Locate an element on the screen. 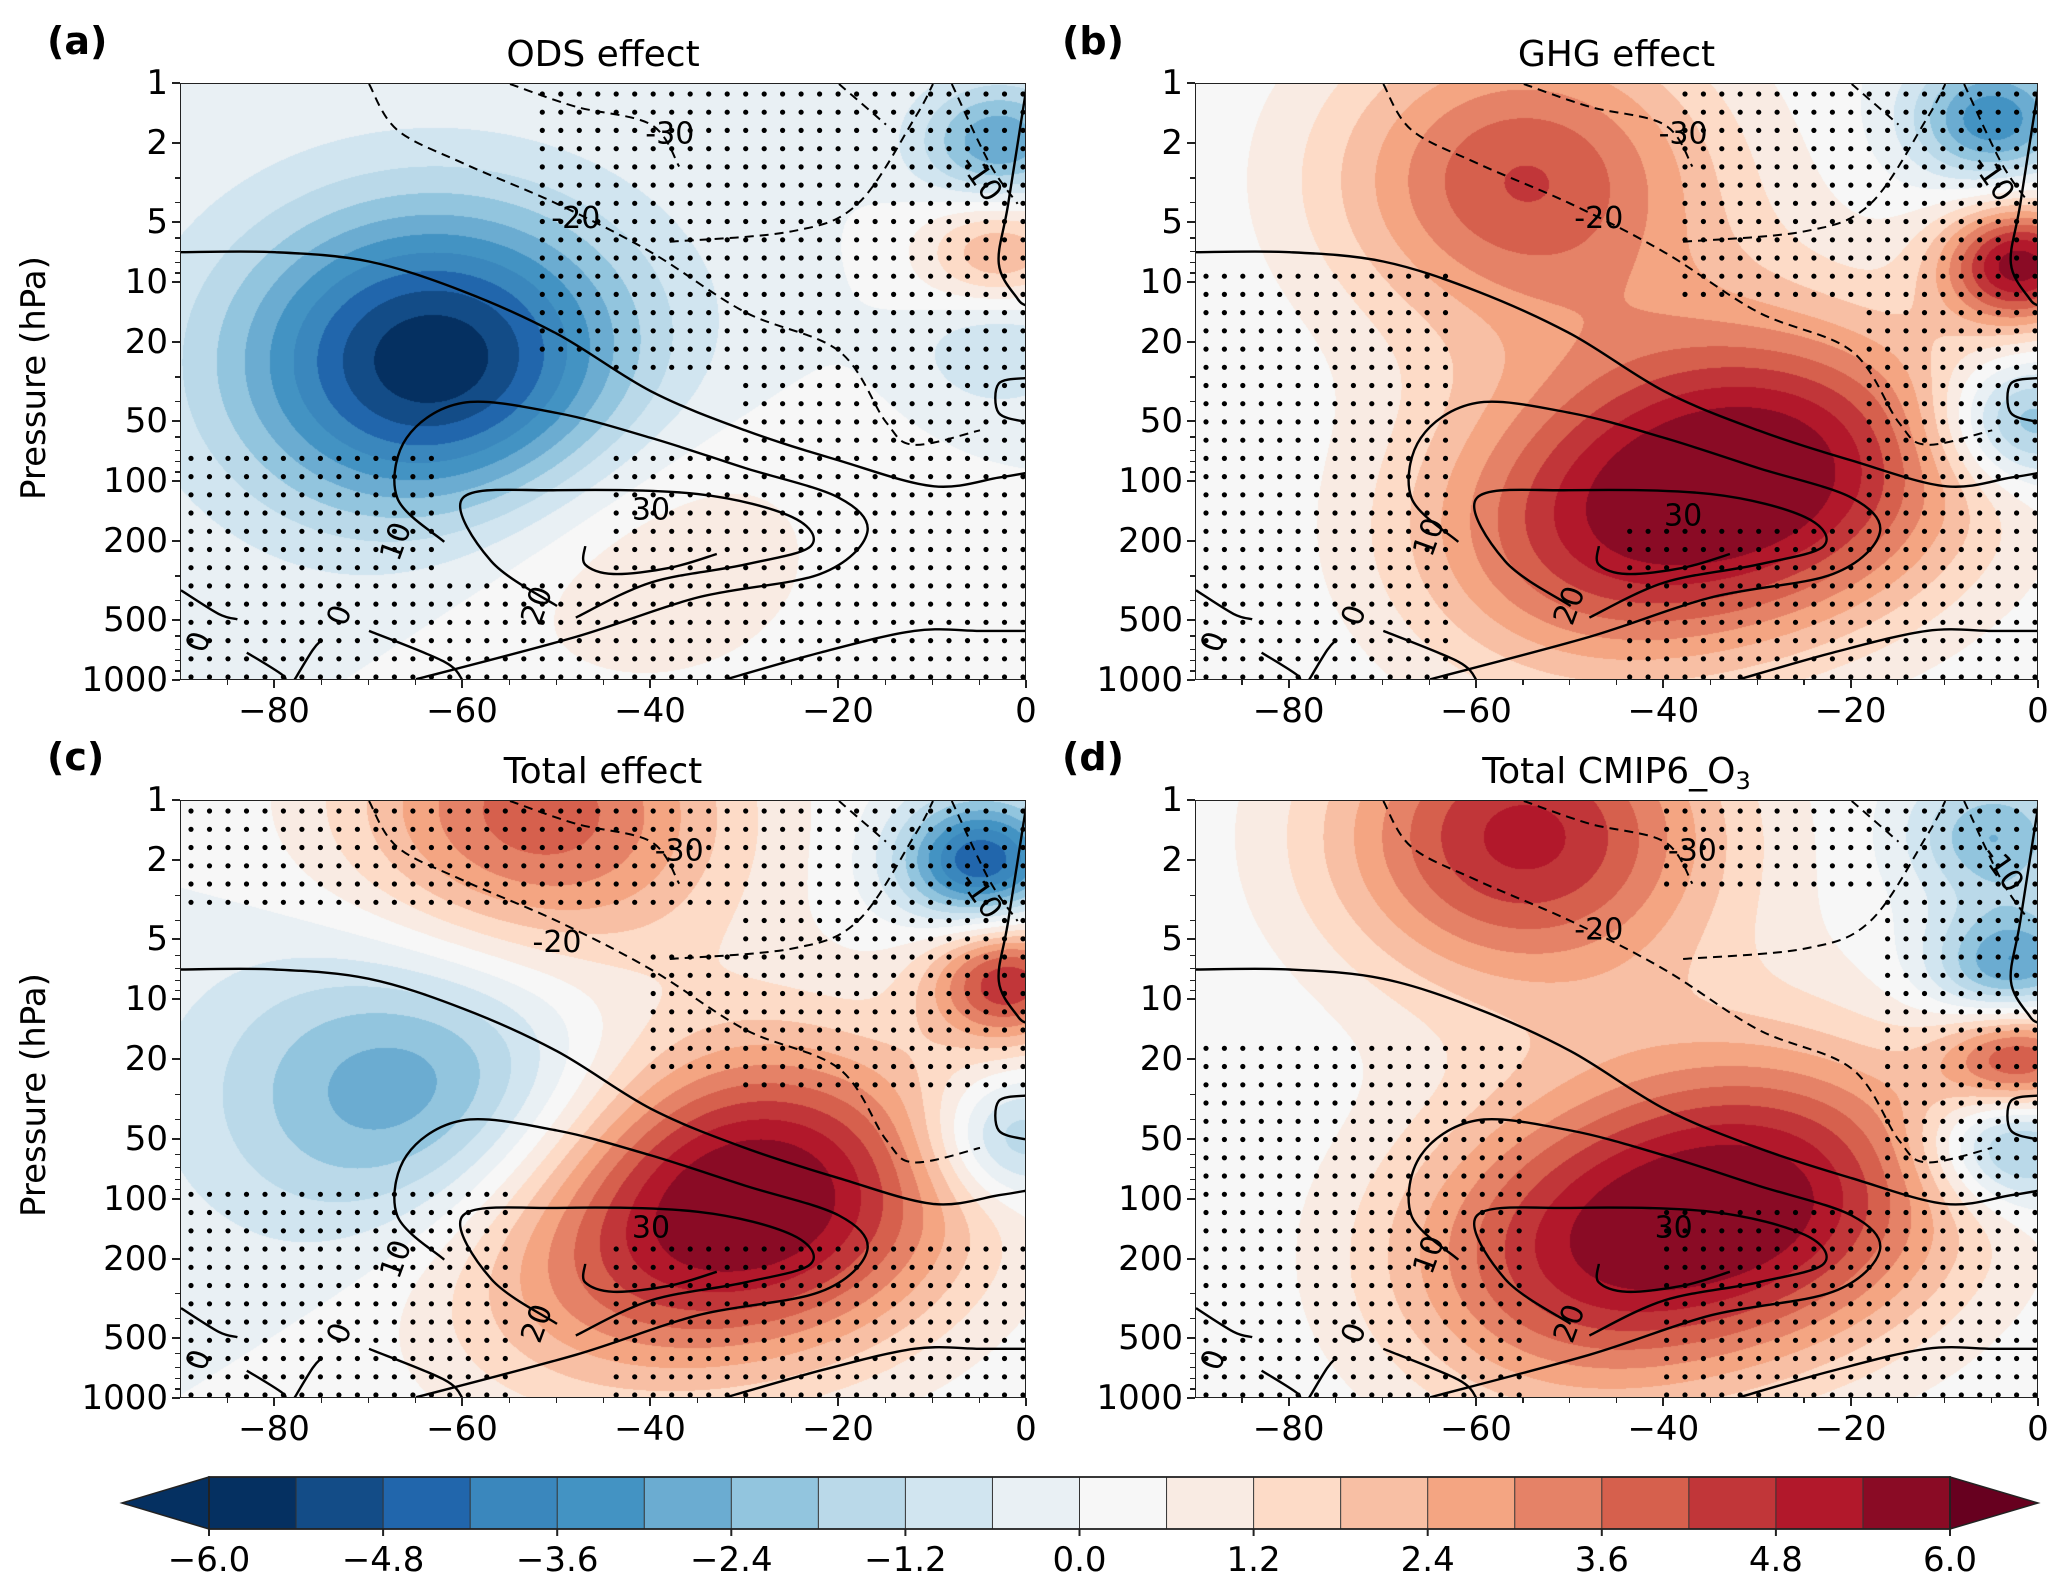 This screenshot has width=2067, height=1590. contour-line-negative is located at coordinates (984, 861).